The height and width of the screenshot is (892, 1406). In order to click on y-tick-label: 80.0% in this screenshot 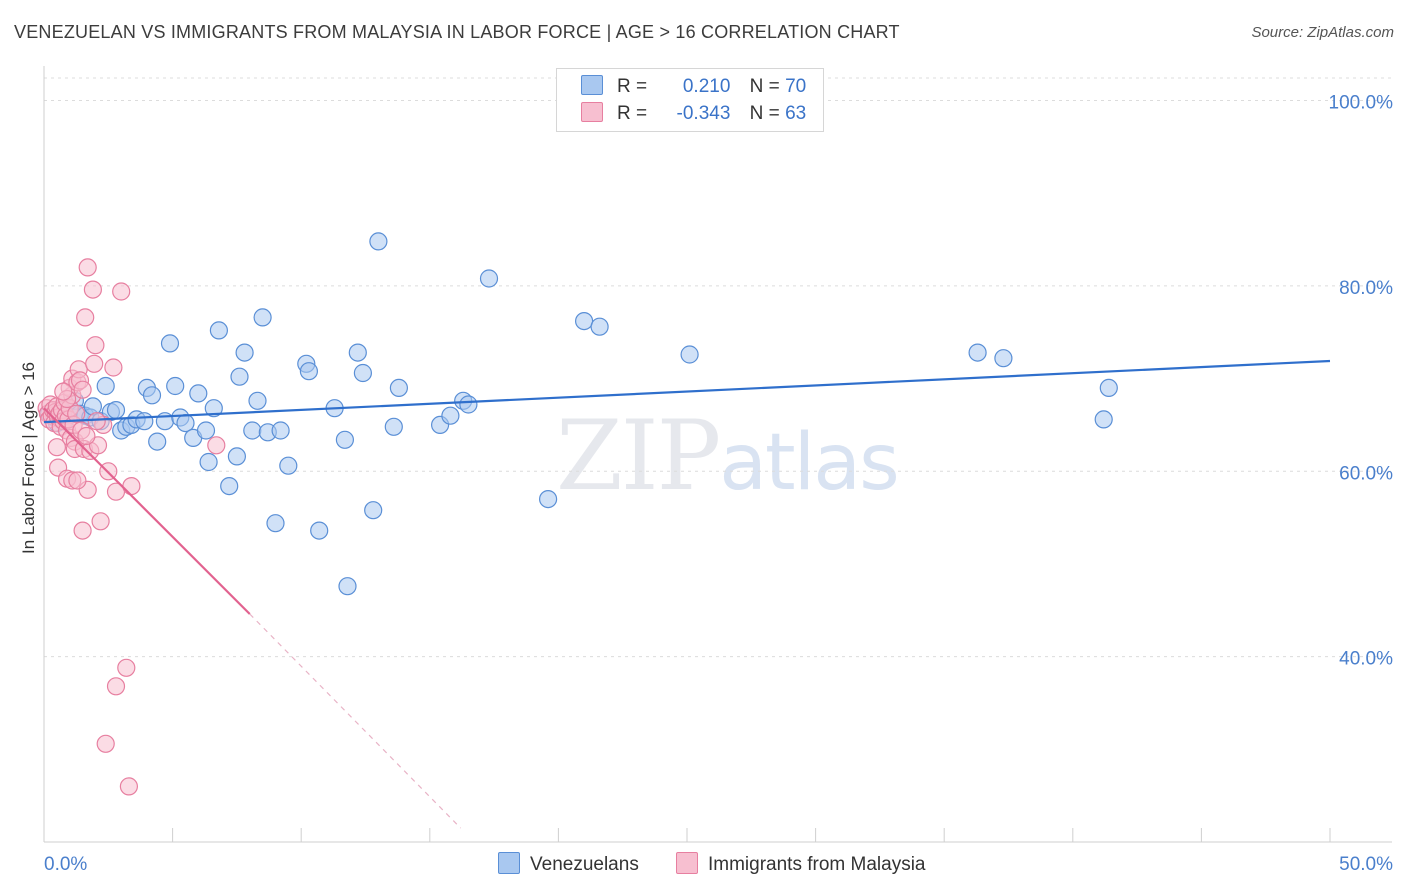, I will do `click(1366, 288)`.